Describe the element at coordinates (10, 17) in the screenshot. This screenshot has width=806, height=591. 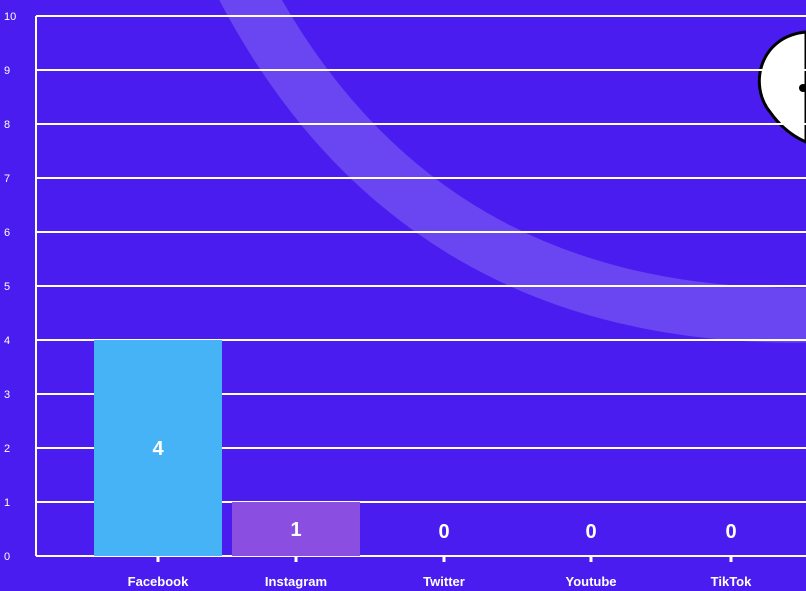
I see `y-tick-label: 10` at that location.